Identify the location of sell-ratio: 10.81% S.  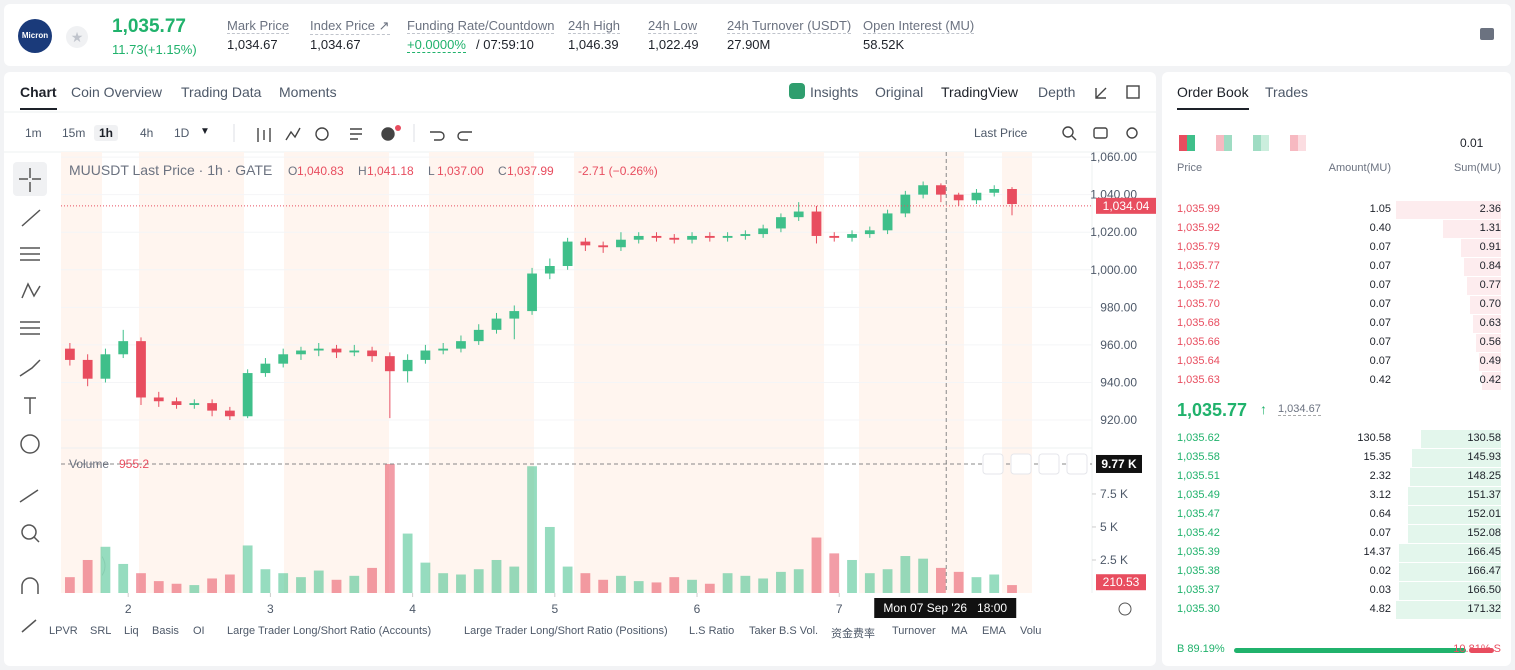
(1477, 649).